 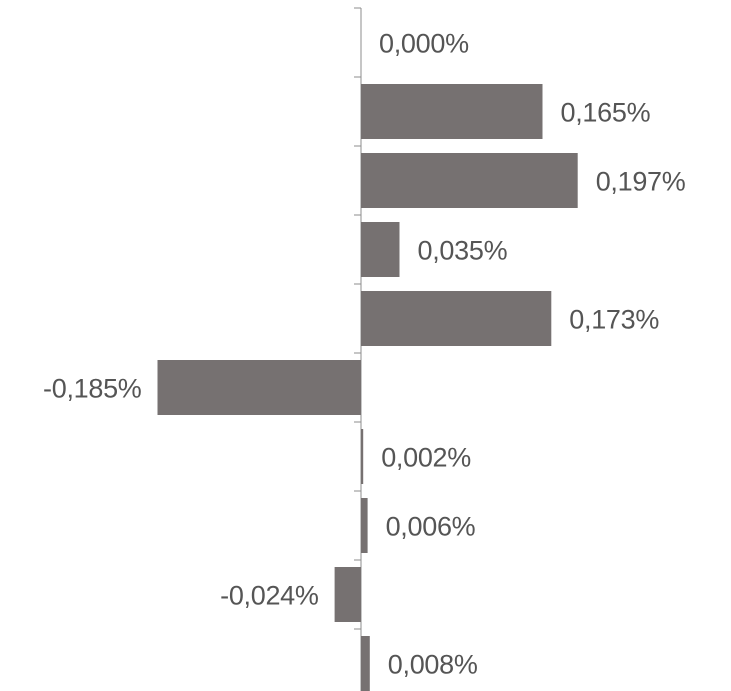 What do you see at coordinates (424, 44) in the screenshot?
I see `data-label: 0,000%` at bounding box center [424, 44].